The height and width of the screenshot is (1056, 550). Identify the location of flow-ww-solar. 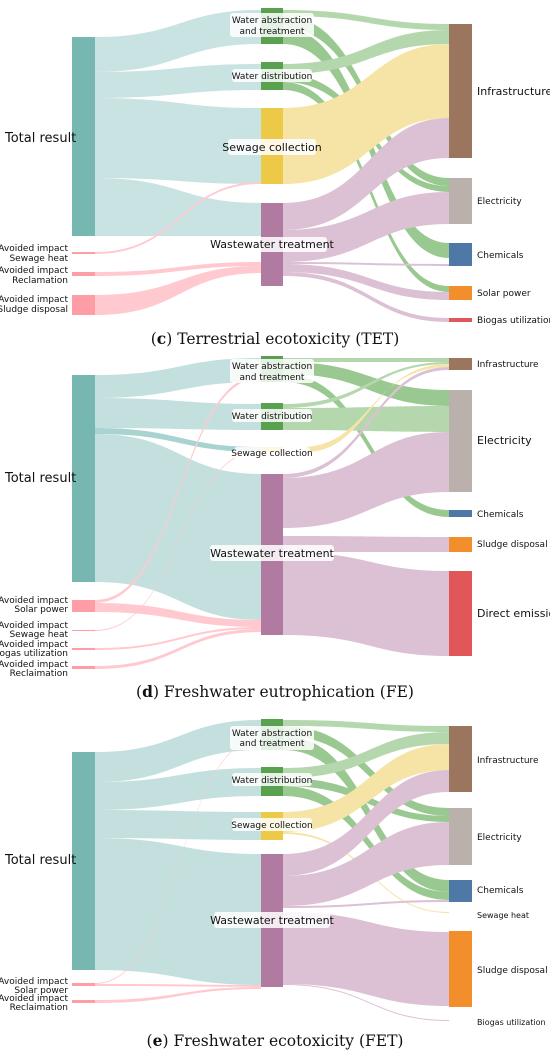
(366, 282).